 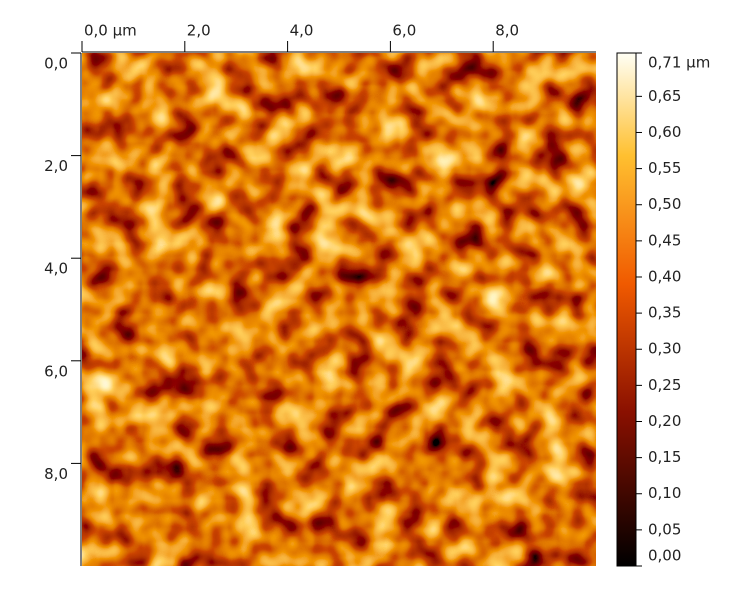 I want to click on colorbar-tick-label: 0,10, so click(x=664, y=493).